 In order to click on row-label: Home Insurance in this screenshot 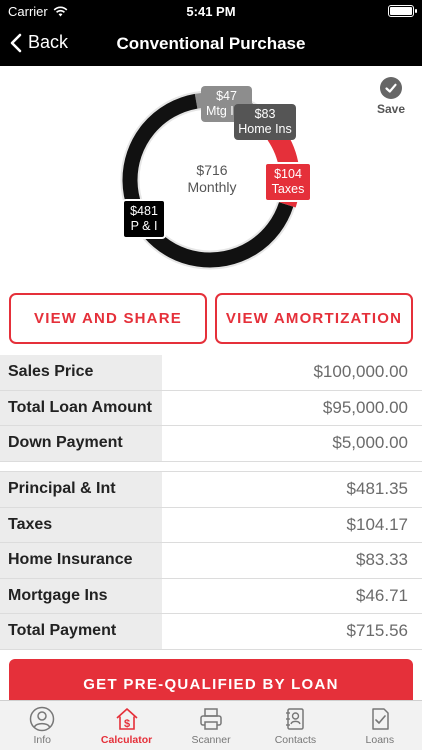, I will do `click(81, 560)`.